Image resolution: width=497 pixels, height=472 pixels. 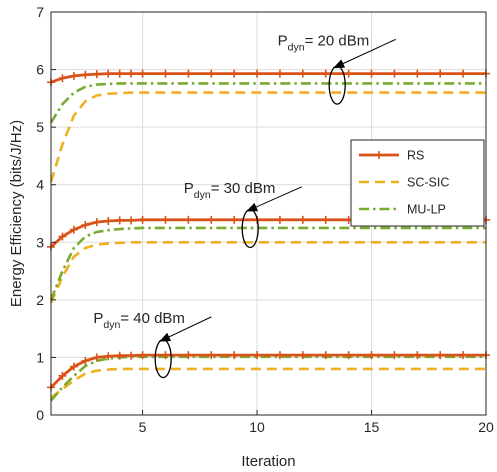 I want to click on y-tick-label: 0, so click(x=40, y=415).